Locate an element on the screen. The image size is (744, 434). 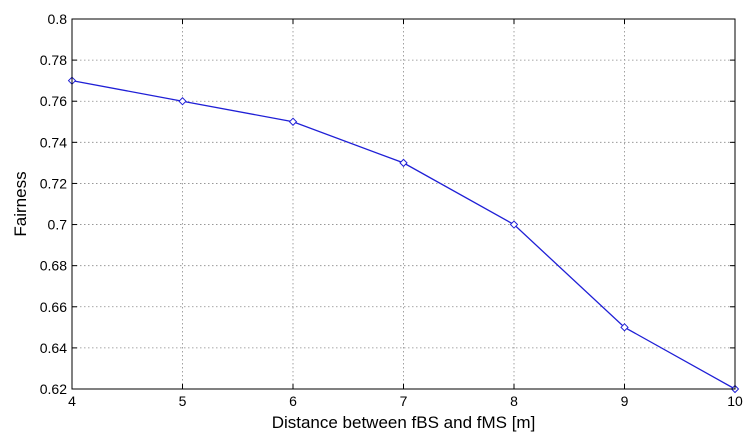
x-tick-label: 7 is located at coordinates (404, 401).